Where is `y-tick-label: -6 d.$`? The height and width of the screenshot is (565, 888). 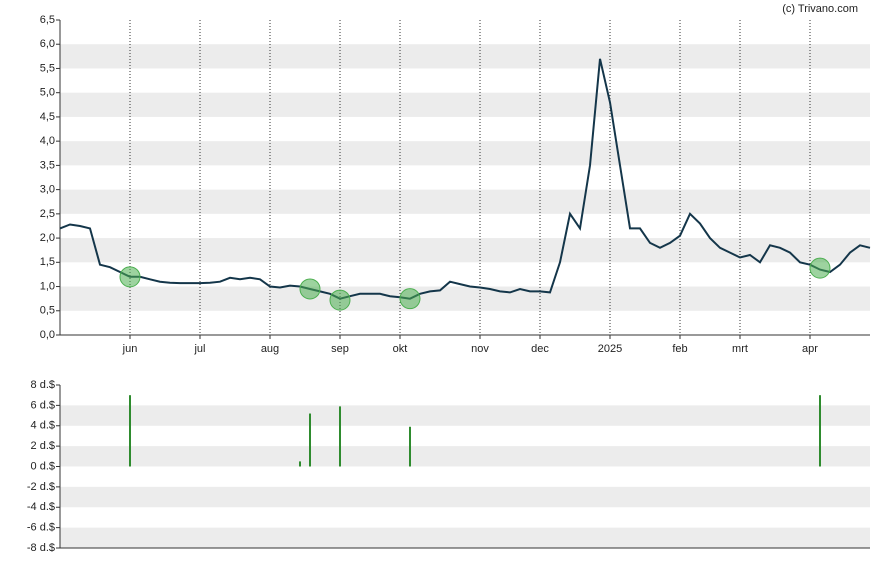
y-tick-label: -6 d.$ is located at coordinates (41, 528).